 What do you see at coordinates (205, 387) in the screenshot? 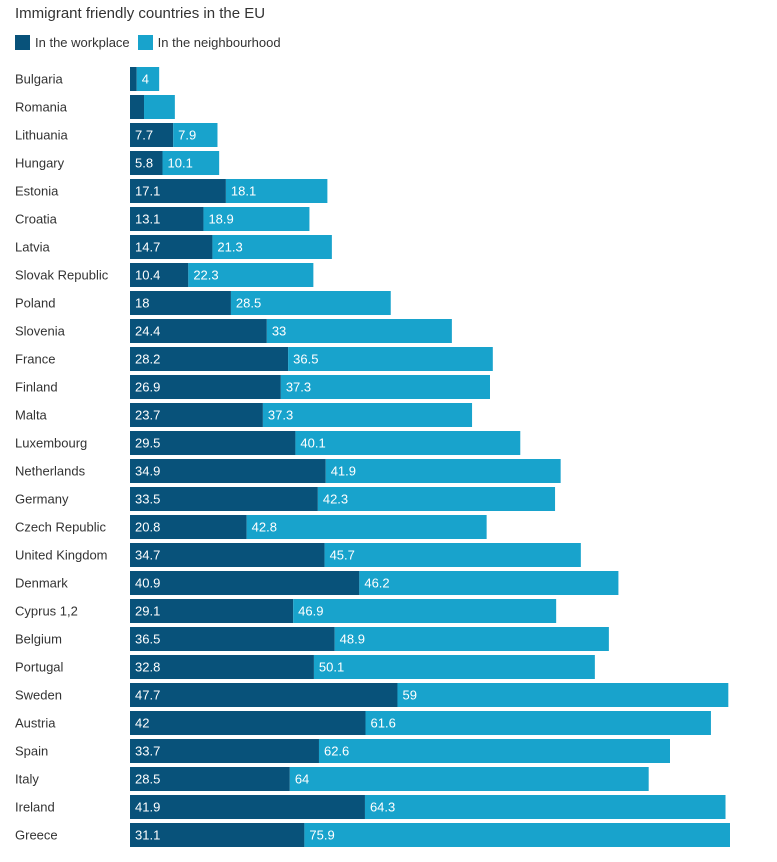
I see `bar-workplace-finland` at bounding box center [205, 387].